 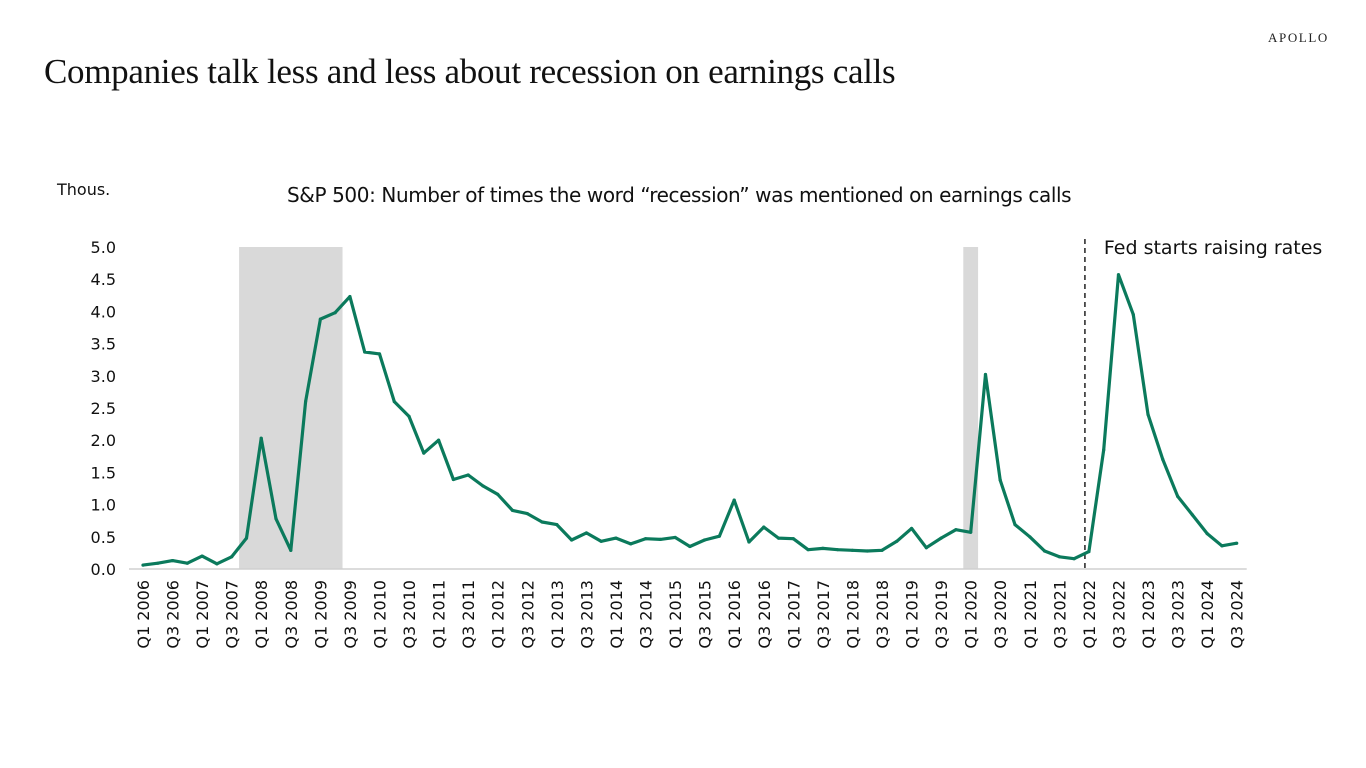 I want to click on data-point-q3-2013, so click(x=586, y=533).